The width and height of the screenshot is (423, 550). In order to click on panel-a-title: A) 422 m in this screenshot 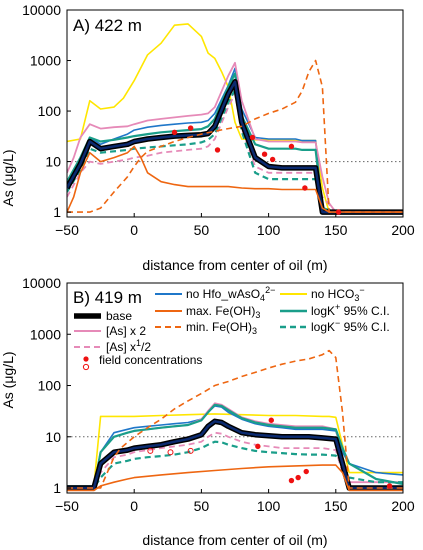, I will do `click(107, 25)`.